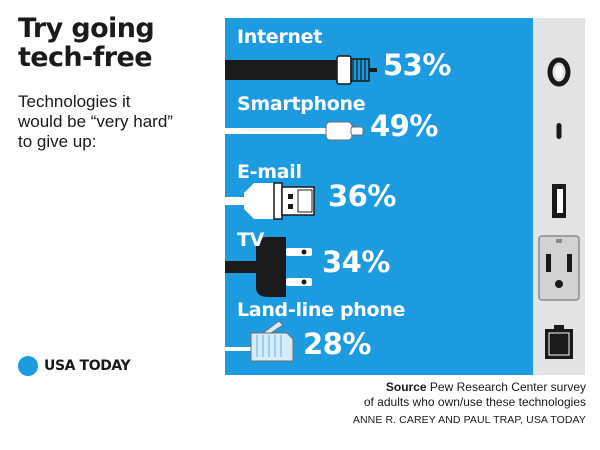  What do you see at coordinates (28, 366) in the screenshot?
I see `logo-dot-icon` at bounding box center [28, 366].